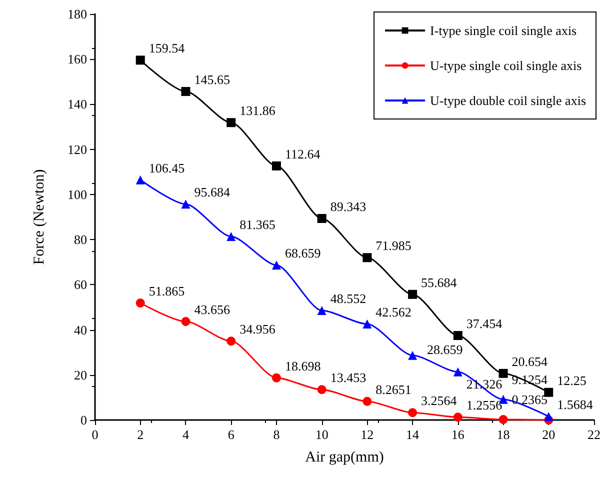 This screenshot has height=482, width=608. I want to click on data-label: 71.985, so click(394, 246).